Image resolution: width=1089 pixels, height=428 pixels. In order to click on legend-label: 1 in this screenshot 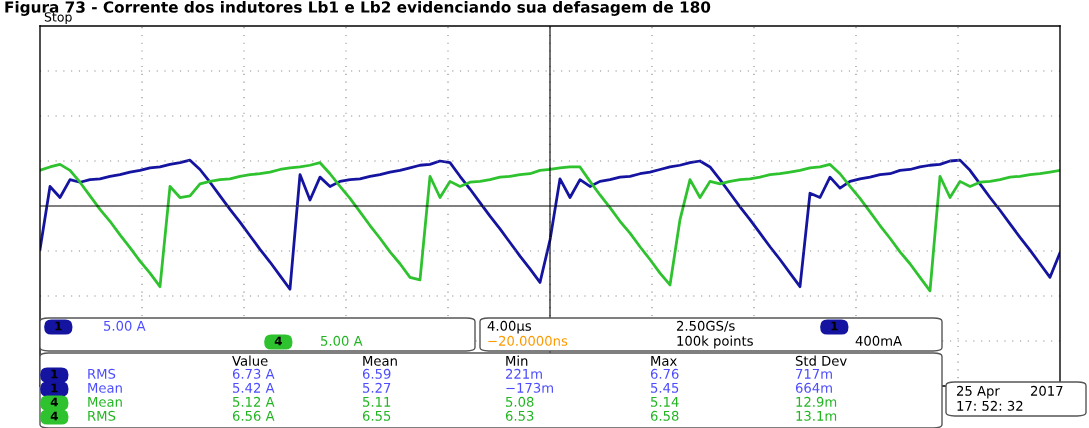, I will do `click(54, 388)`.